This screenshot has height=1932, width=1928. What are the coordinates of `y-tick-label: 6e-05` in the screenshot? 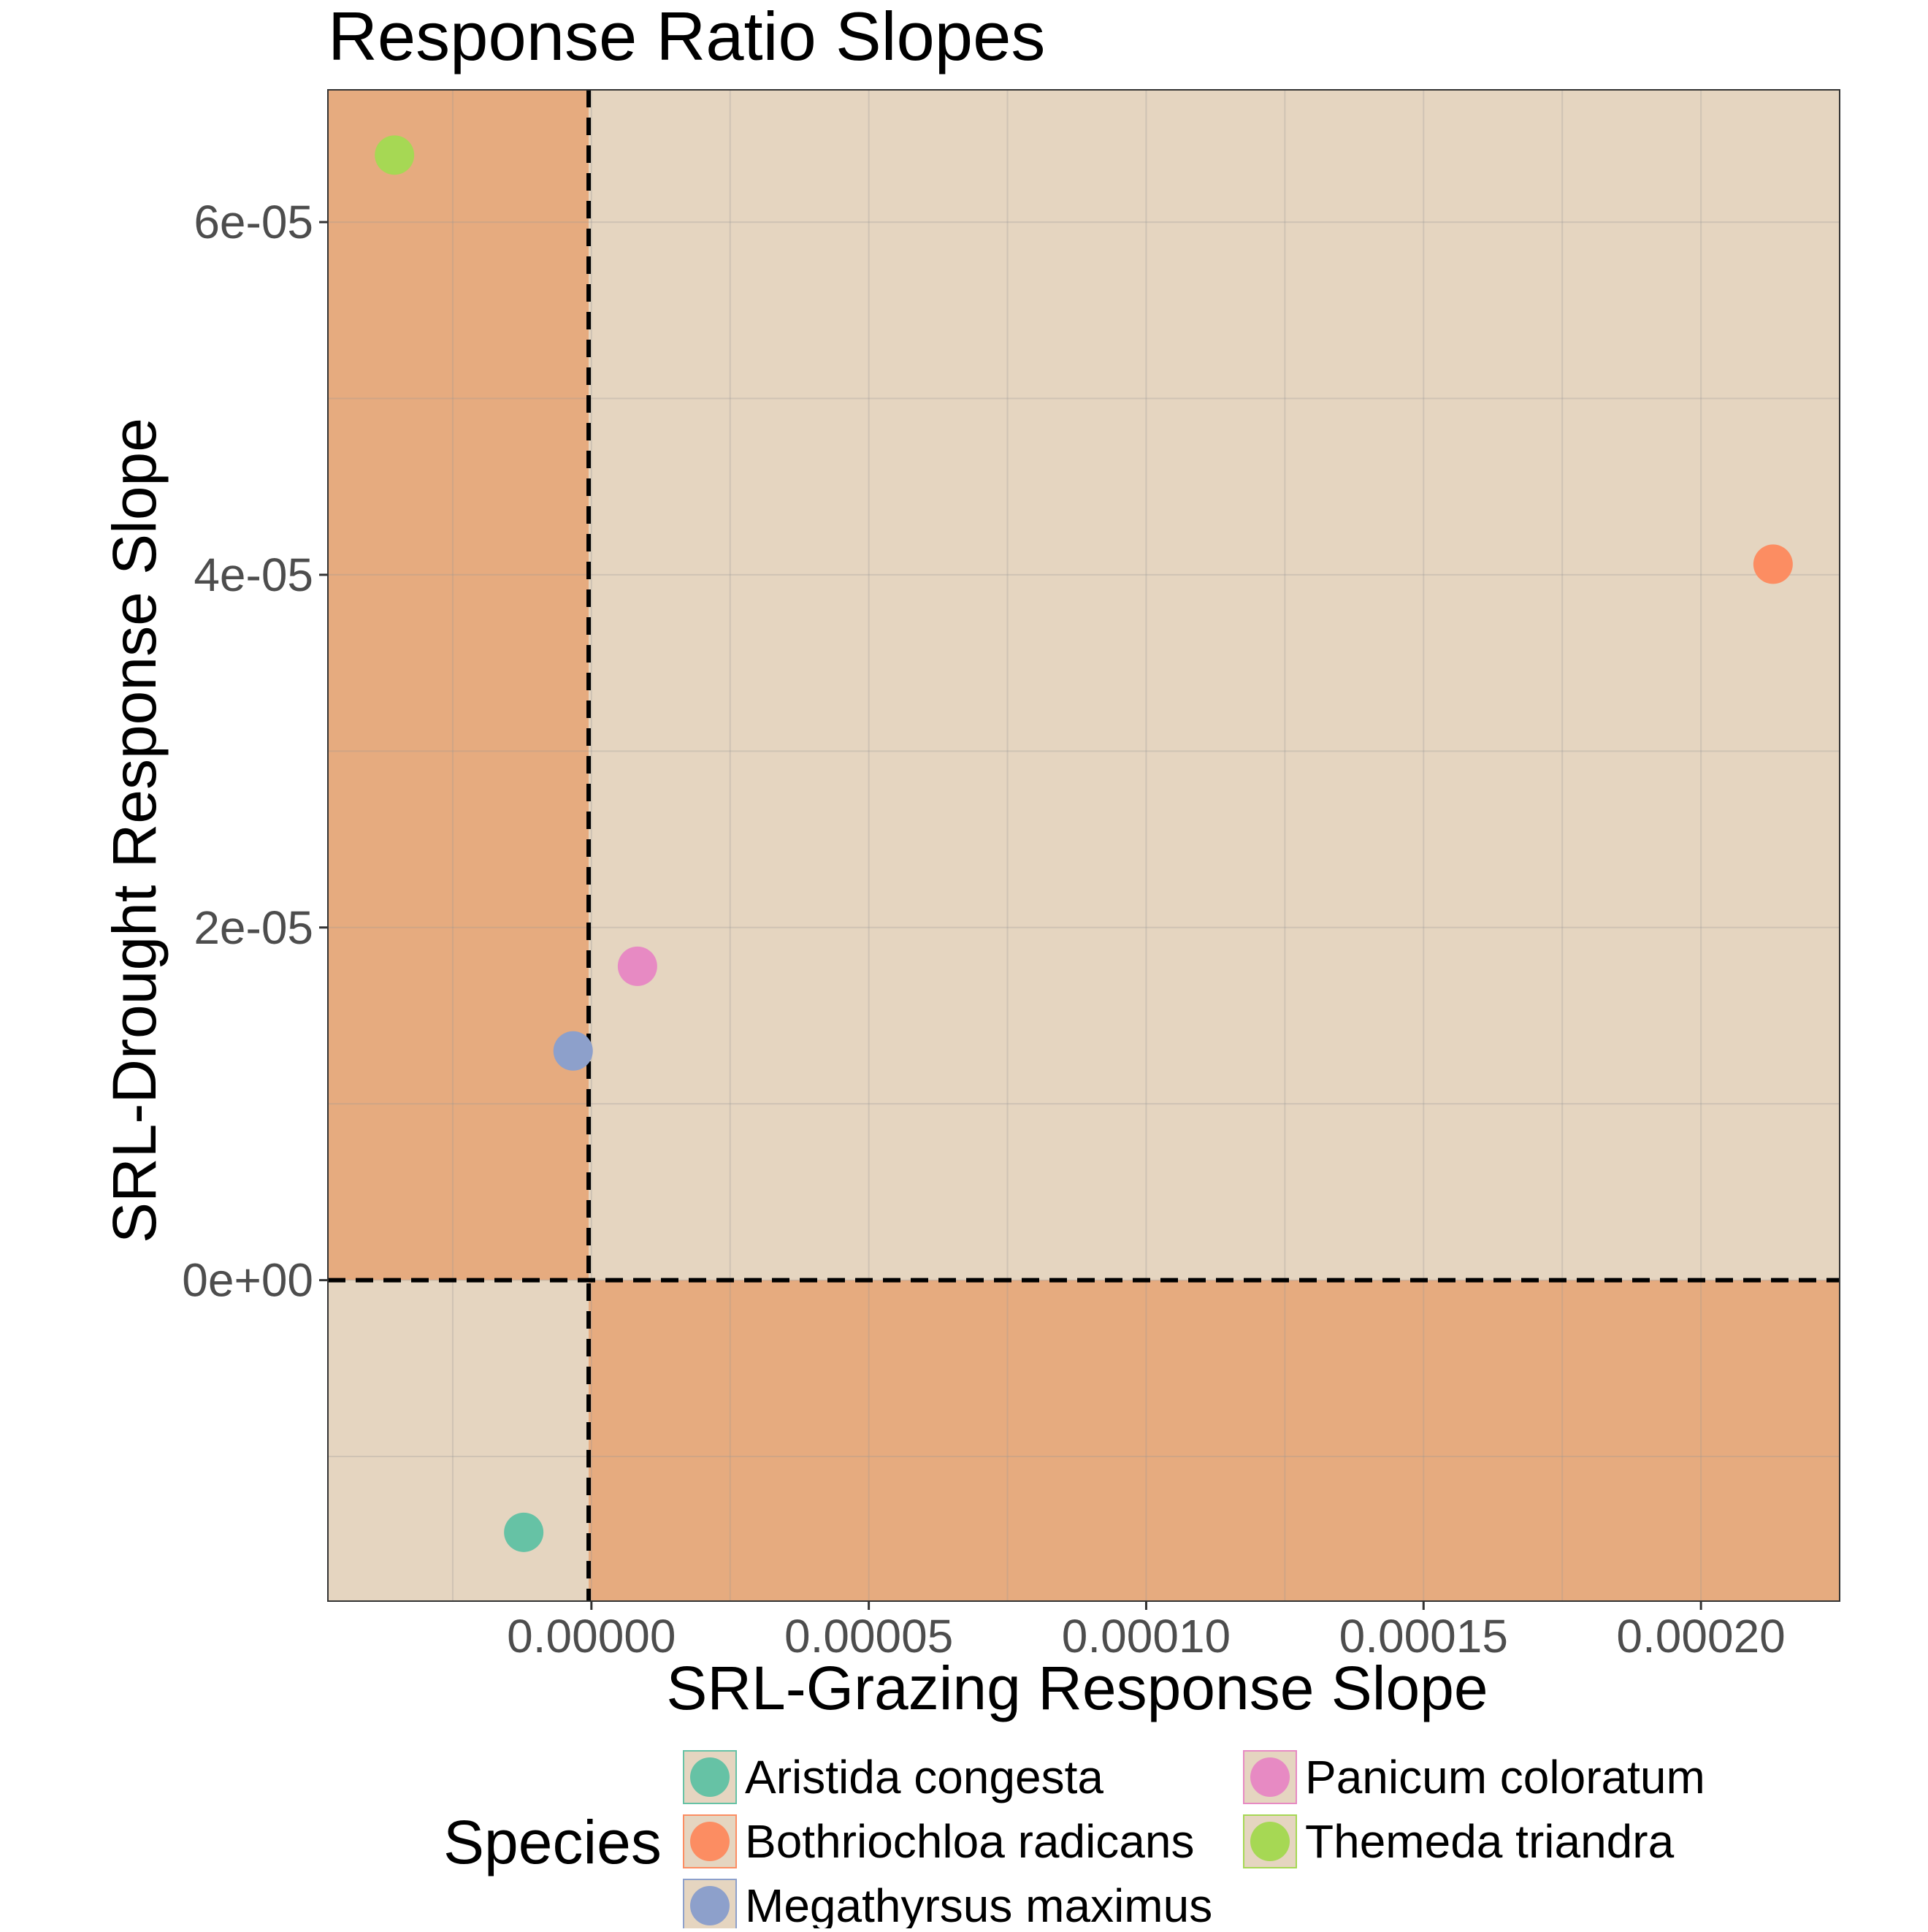 It's located at (253, 222).